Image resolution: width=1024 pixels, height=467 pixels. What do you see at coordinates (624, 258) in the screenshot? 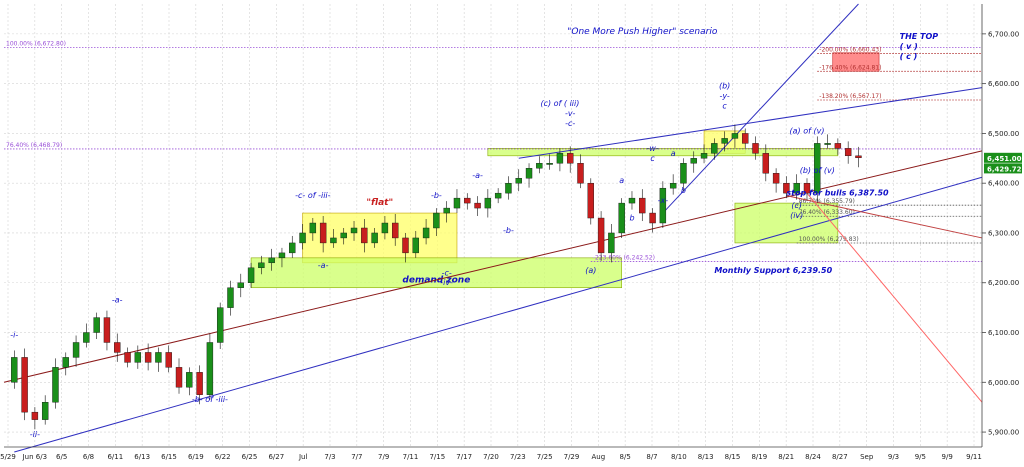
I see `level-label: -223.60% (6,242.52)` at bounding box center [624, 258].